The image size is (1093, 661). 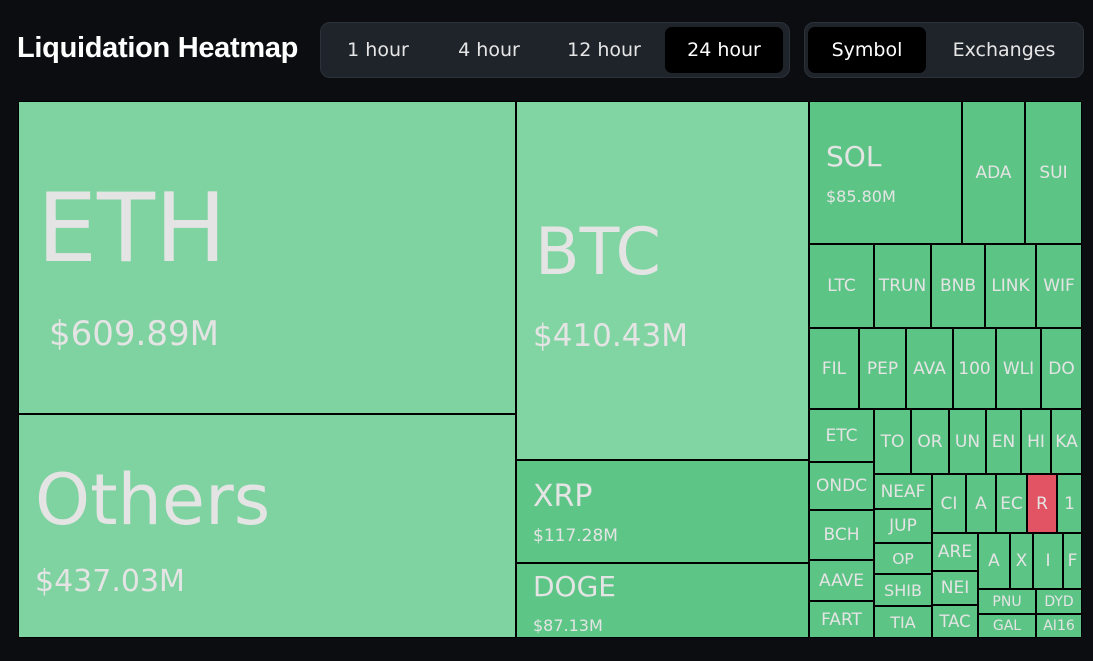 I want to click on treemap-tile: X, so click(x=1021, y=561).